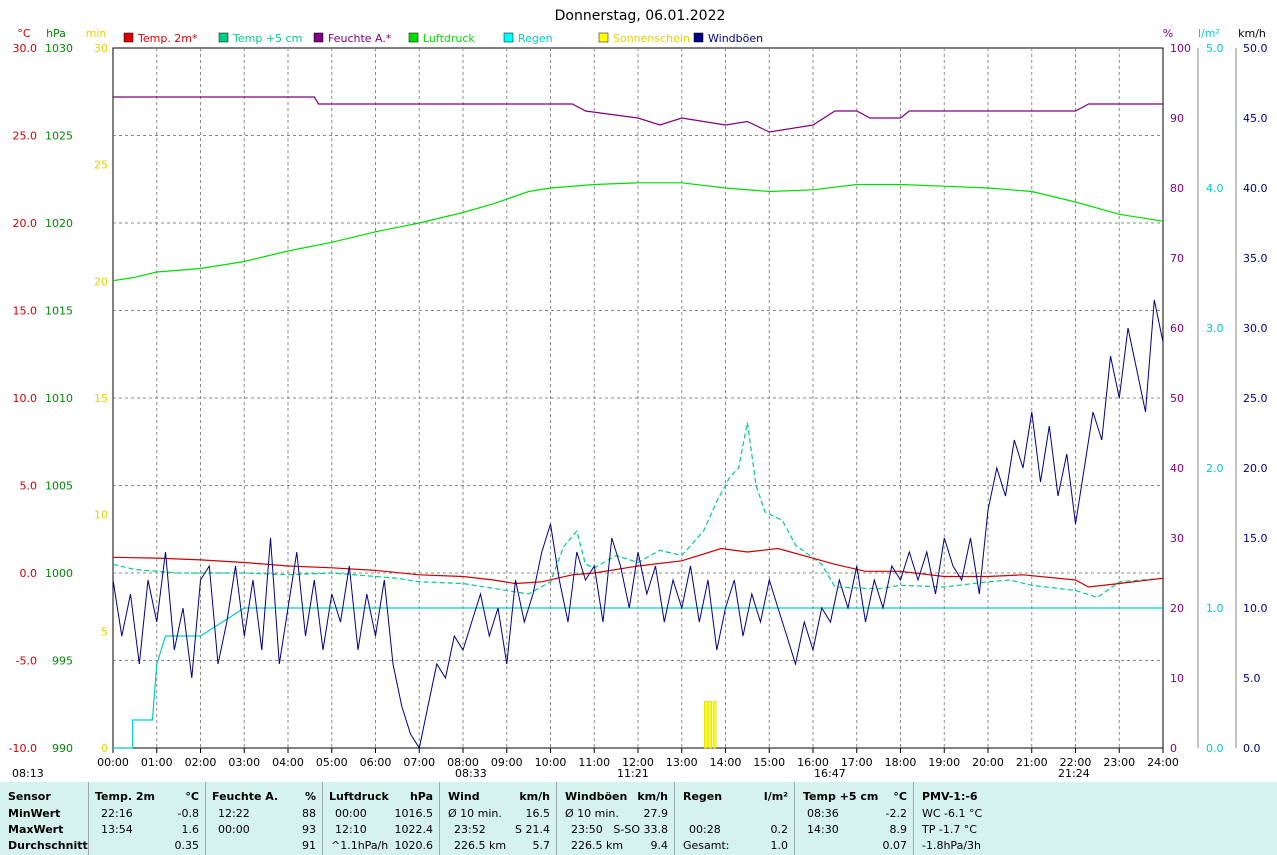 Image resolution: width=1277 pixels, height=855 pixels. What do you see at coordinates (1180, 48) in the screenshot?
I see `humidity-tick-label: 100` at bounding box center [1180, 48].